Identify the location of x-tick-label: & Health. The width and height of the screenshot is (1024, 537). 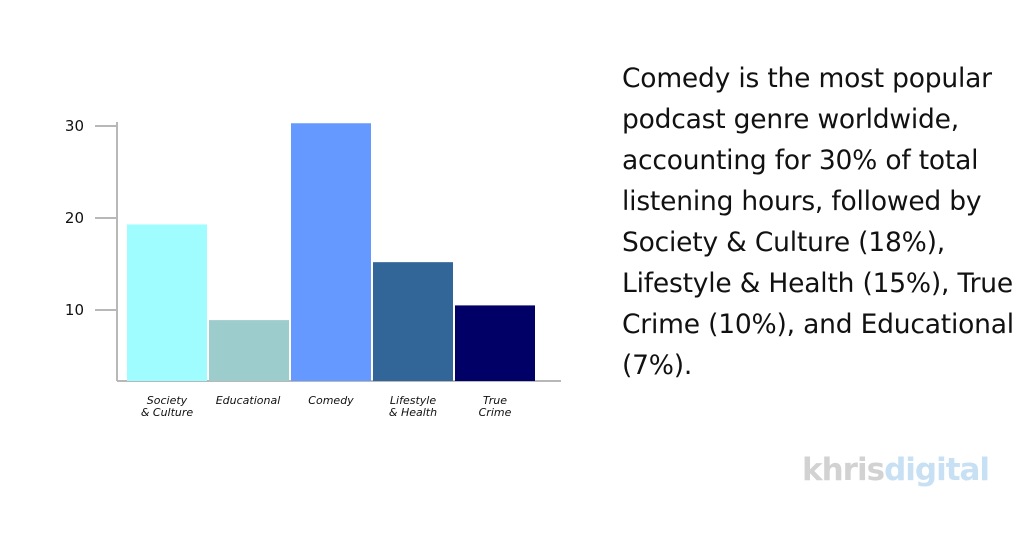
(413, 412).